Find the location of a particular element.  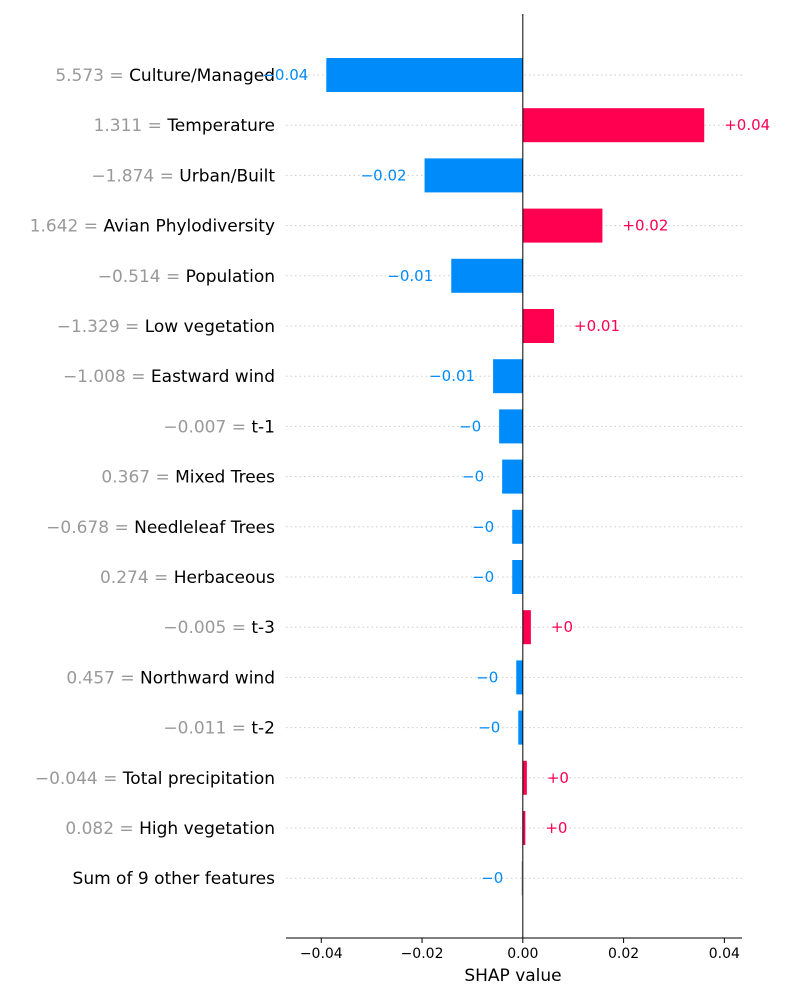

feature-label: 0.274 = Herbaceous is located at coordinates (187, 578).